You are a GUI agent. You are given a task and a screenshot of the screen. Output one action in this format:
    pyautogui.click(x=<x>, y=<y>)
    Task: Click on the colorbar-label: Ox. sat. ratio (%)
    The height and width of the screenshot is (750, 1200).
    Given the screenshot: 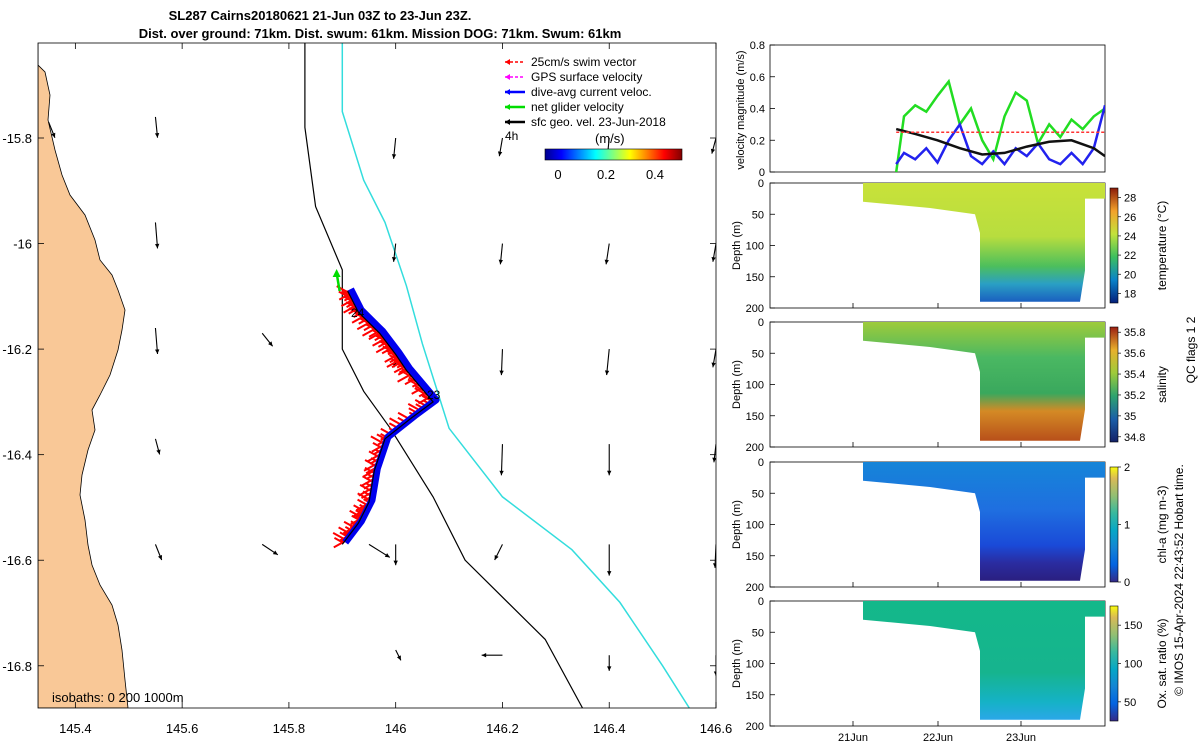 What is the action you would take?
    pyautogui.click(x=1162, y=663)
    